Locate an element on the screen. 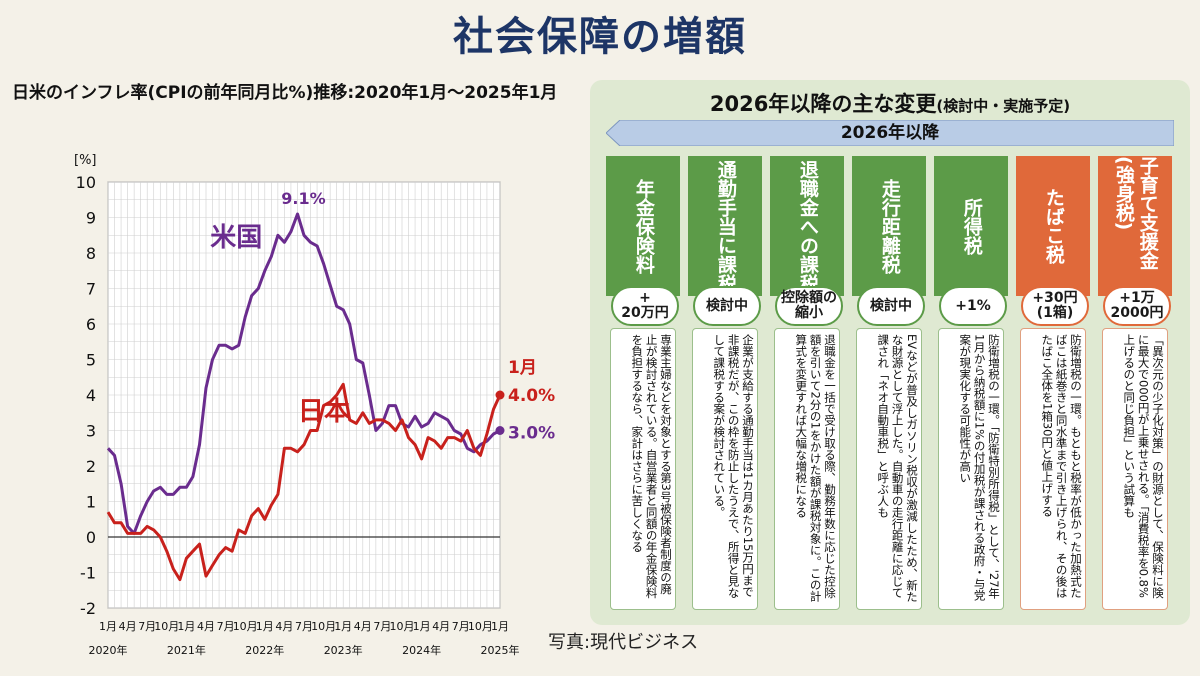 The image size is (1200, 676). y-tick-label: 6 is located at coordinates (91, 324).